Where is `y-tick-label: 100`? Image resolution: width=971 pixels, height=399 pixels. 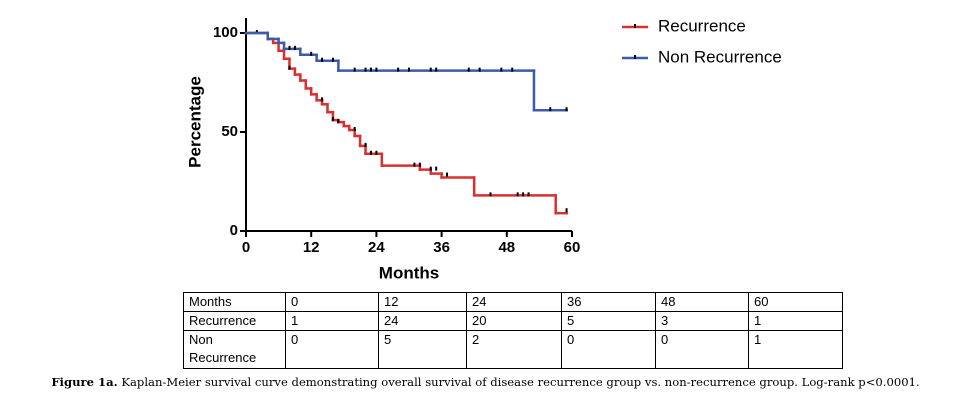 y-tick-label: 100 is located at coordinates (225, 32).